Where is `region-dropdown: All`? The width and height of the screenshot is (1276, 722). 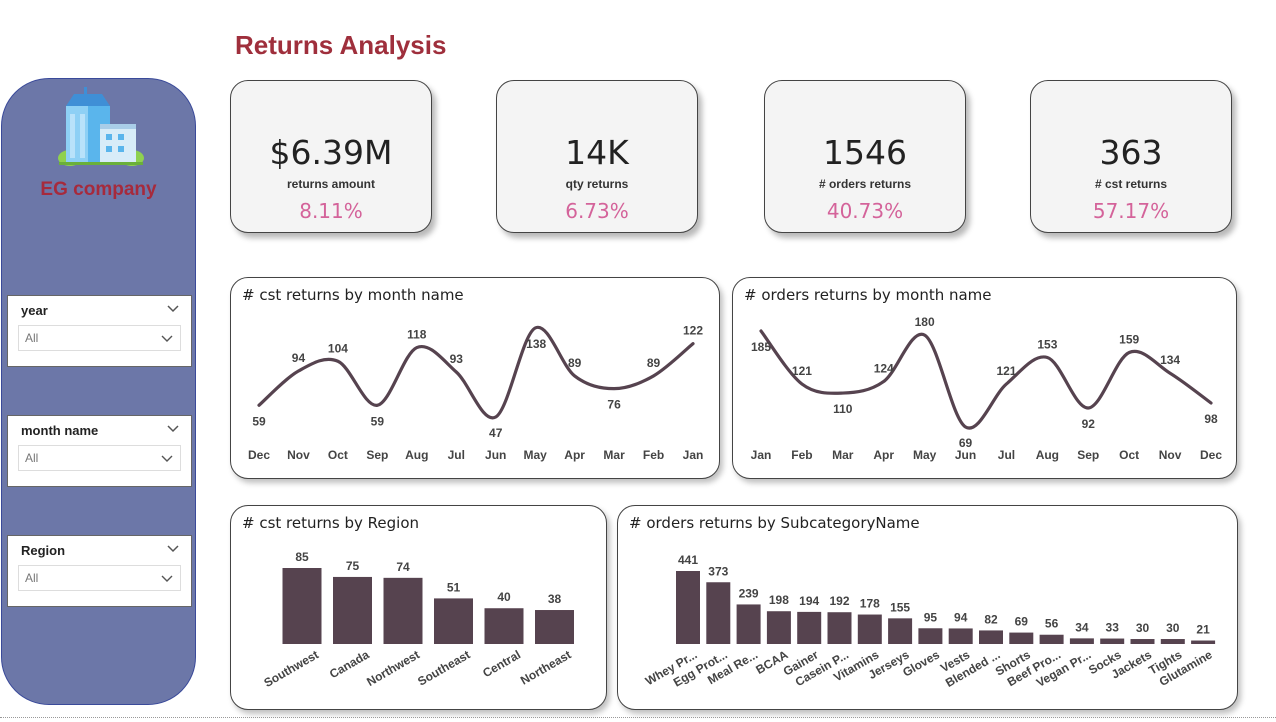
region-dropdown: All is located at coordinates (99, 578).